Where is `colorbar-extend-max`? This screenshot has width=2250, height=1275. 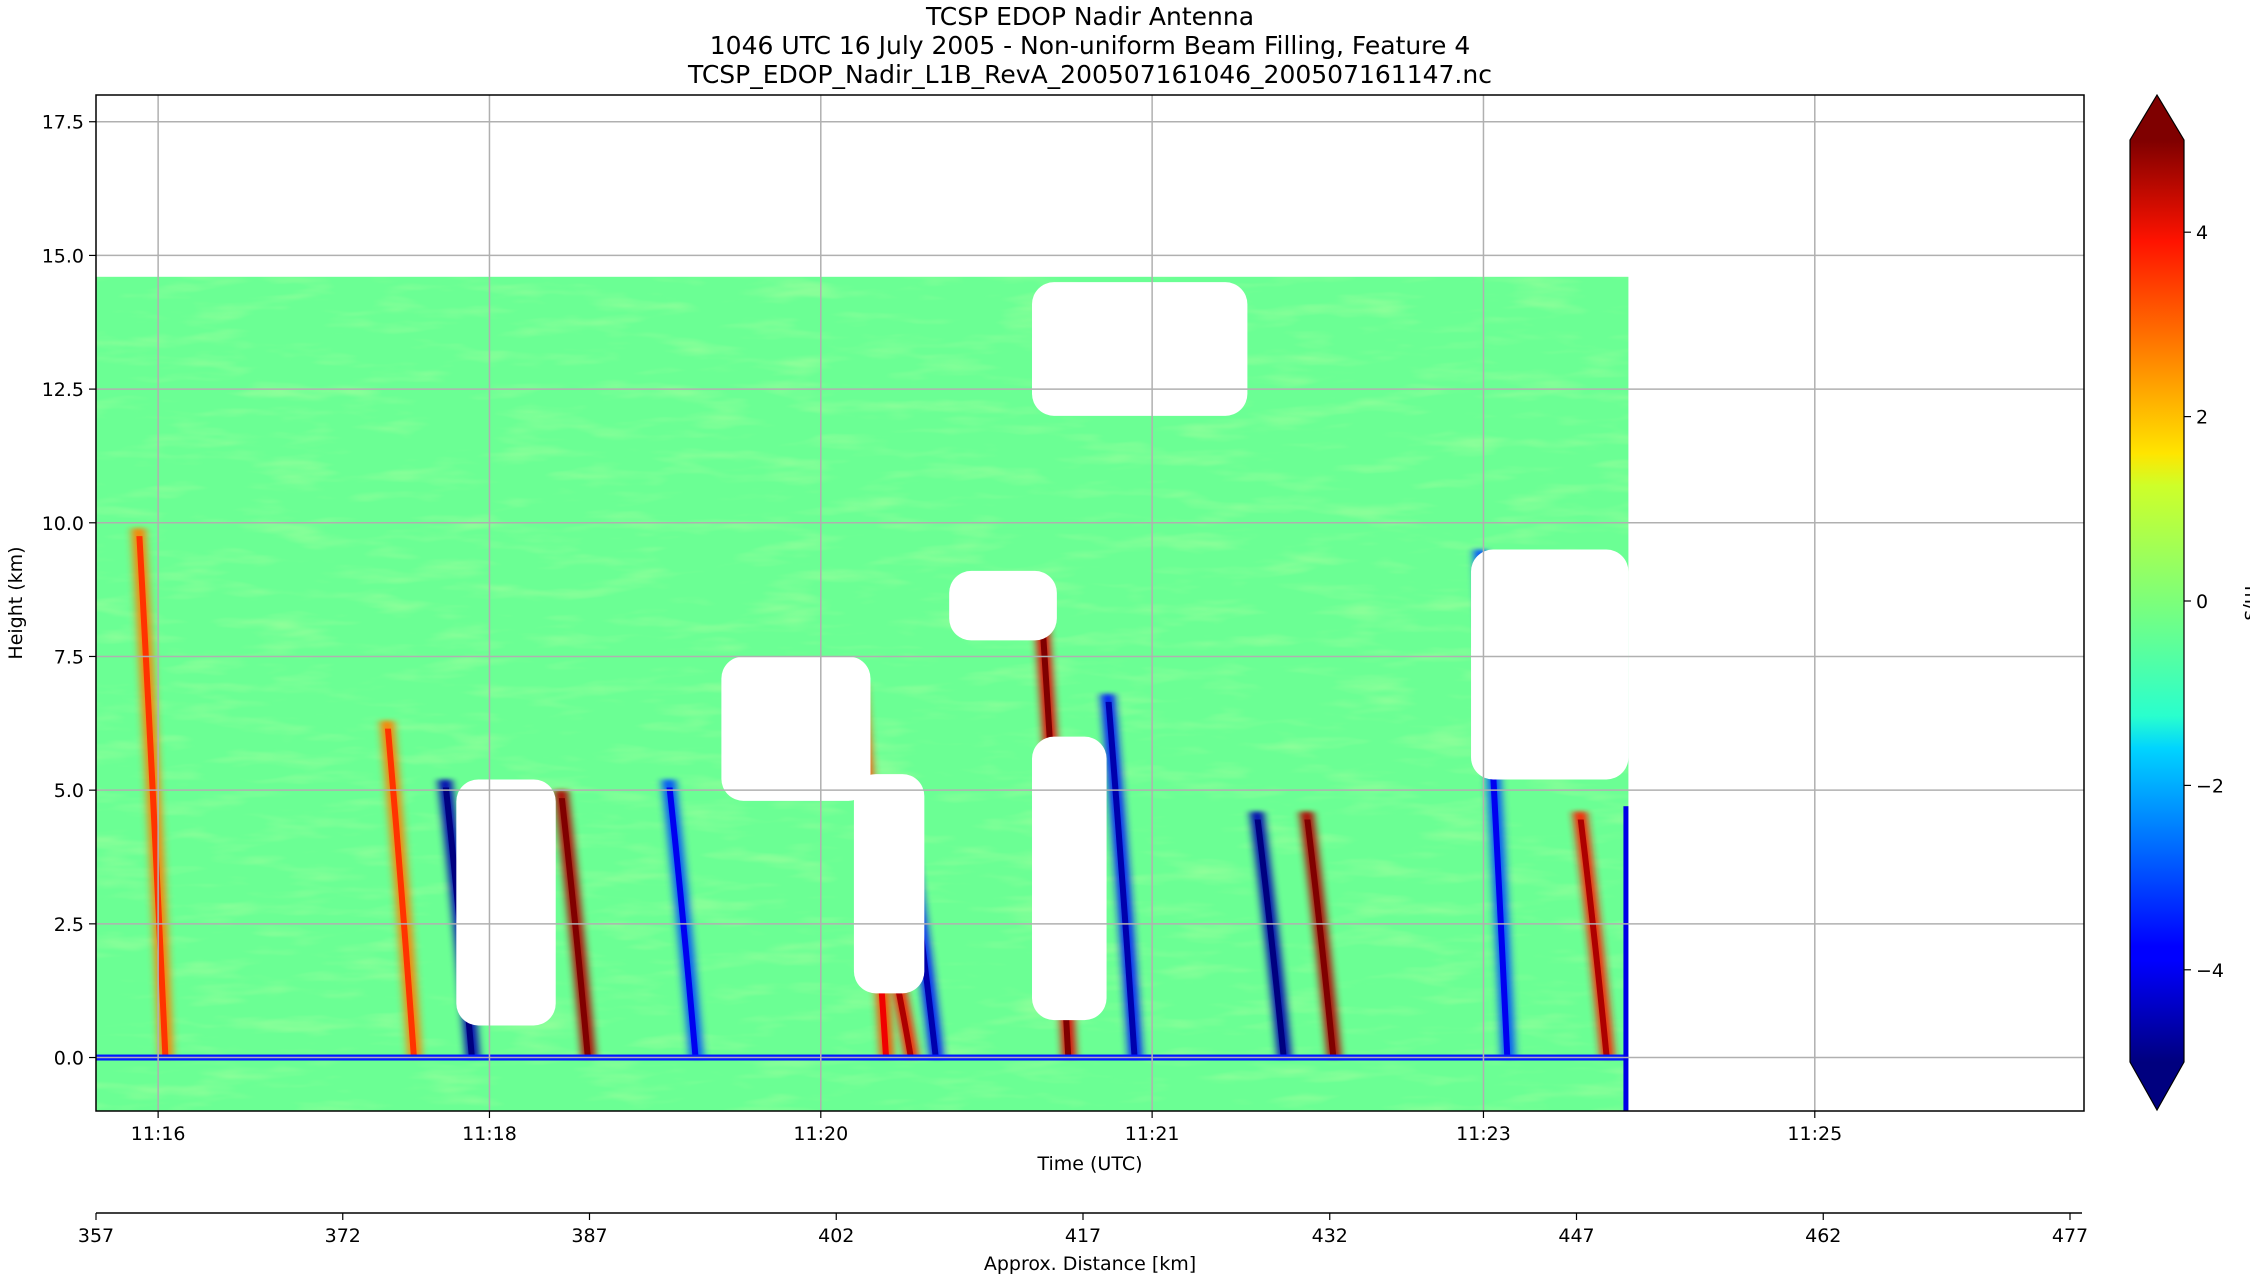 colorbar-extend-max is located at coordinates (2157, 117).